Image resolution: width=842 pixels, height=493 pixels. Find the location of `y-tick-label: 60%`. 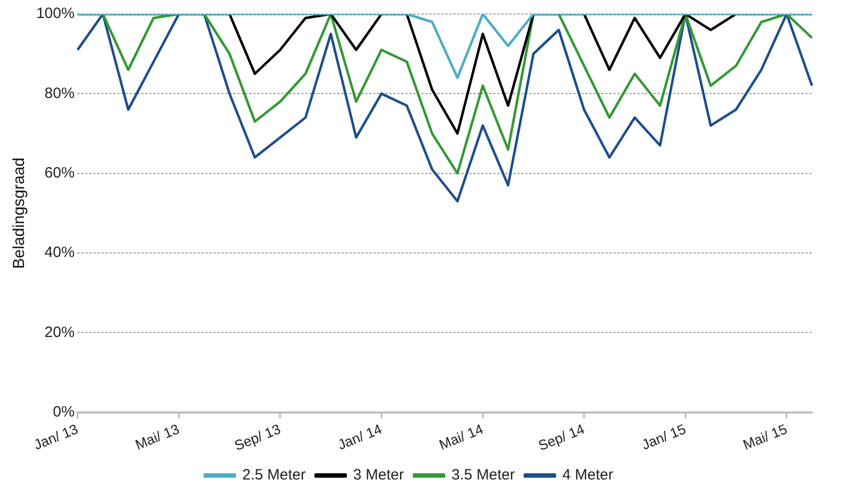

y-tick-label: 60% is located at coordinates (59, 173).